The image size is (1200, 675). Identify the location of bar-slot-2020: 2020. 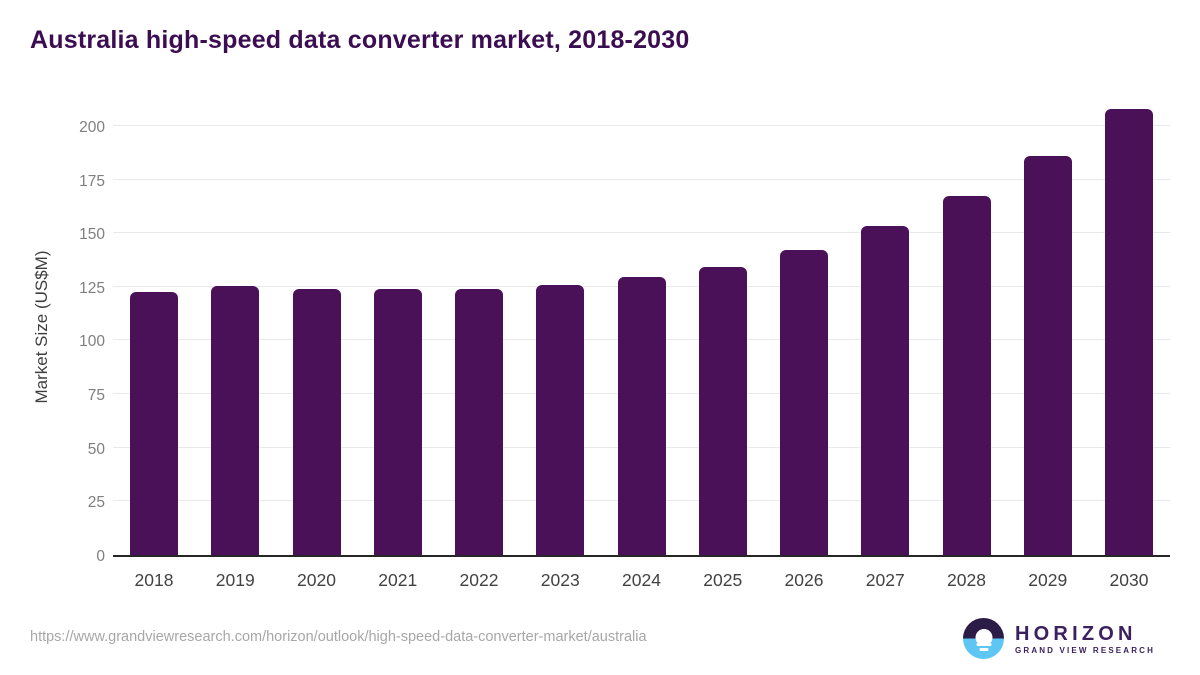
(316, 343).